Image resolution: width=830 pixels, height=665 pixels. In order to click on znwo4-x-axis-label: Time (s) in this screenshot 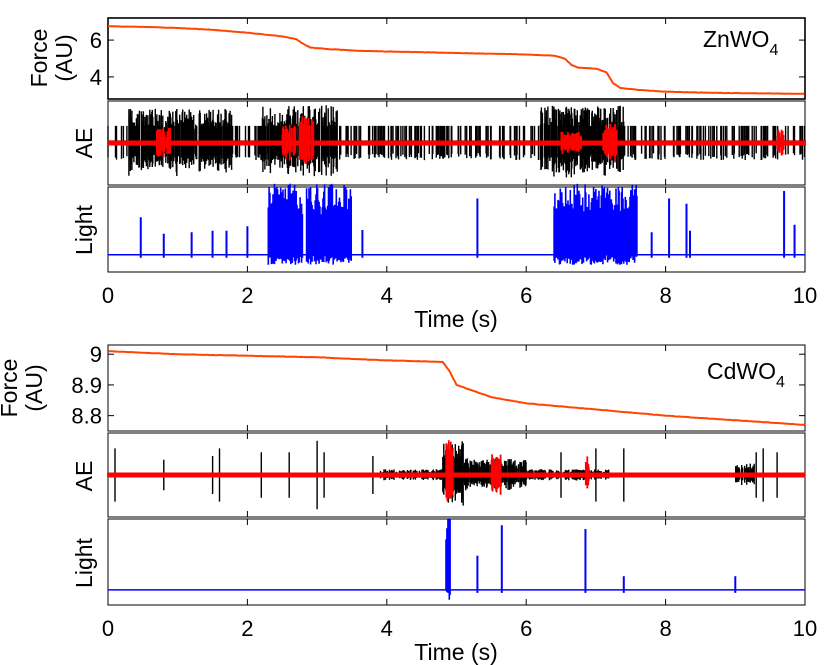, I will do `click(455, 319)`.